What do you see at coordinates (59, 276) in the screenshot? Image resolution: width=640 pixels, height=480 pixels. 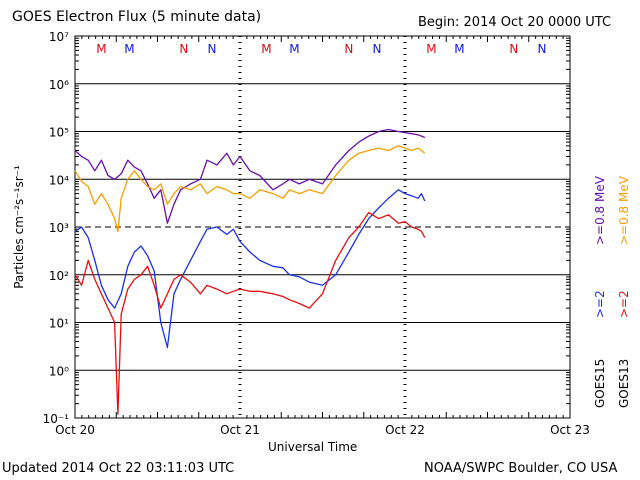 I see `y-tick-label: 10²` at bounding box center [59, 276].